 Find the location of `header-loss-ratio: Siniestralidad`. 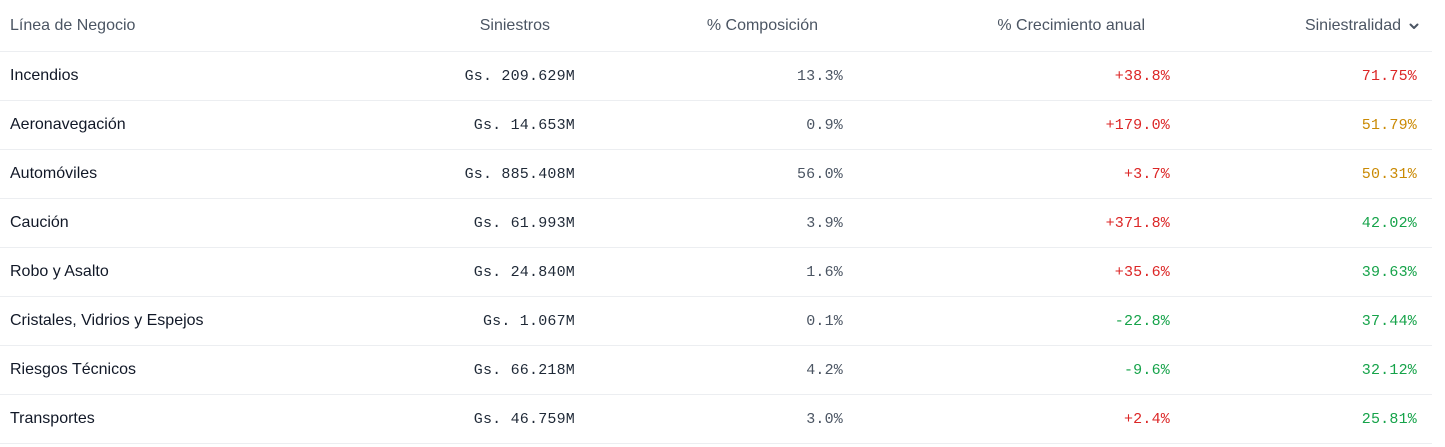

header-loss-ratio: Siniestralidad is located at coordinates (1295, 25).